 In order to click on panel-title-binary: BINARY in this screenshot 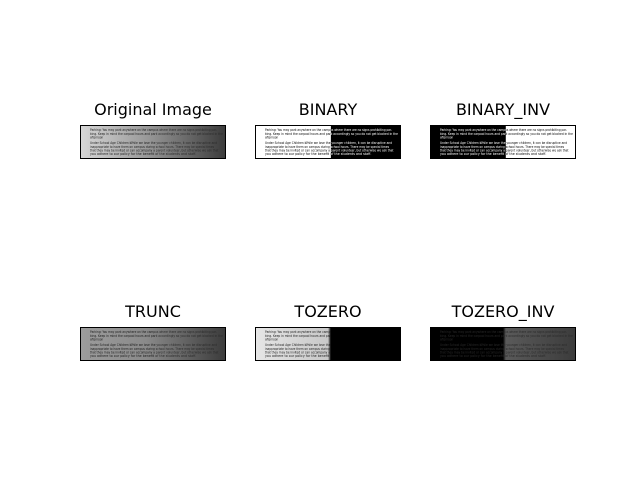, I will do `click(328, 109)`.